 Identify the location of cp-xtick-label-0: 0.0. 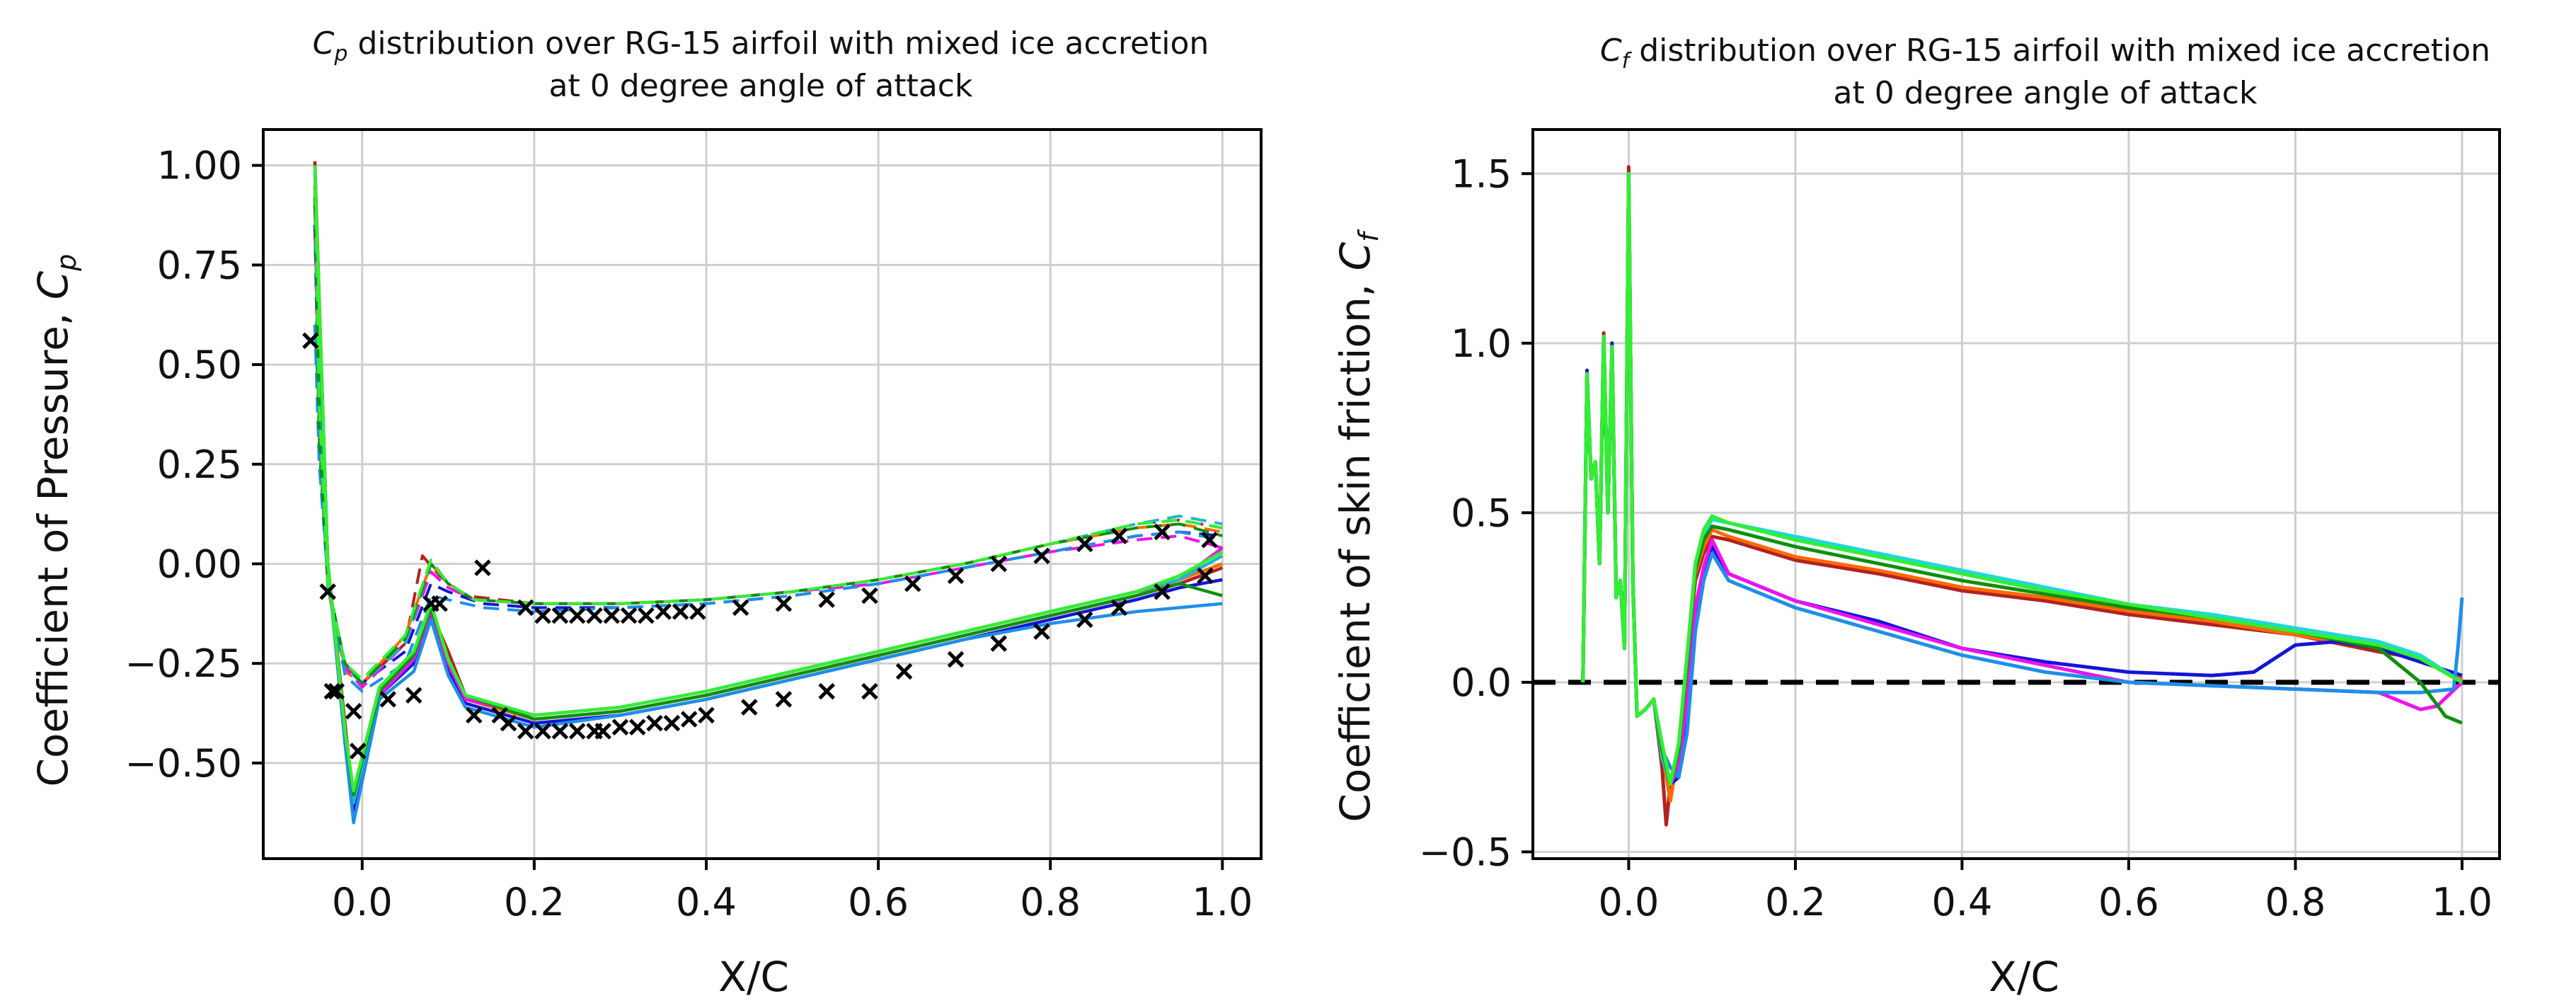
(363, 902).